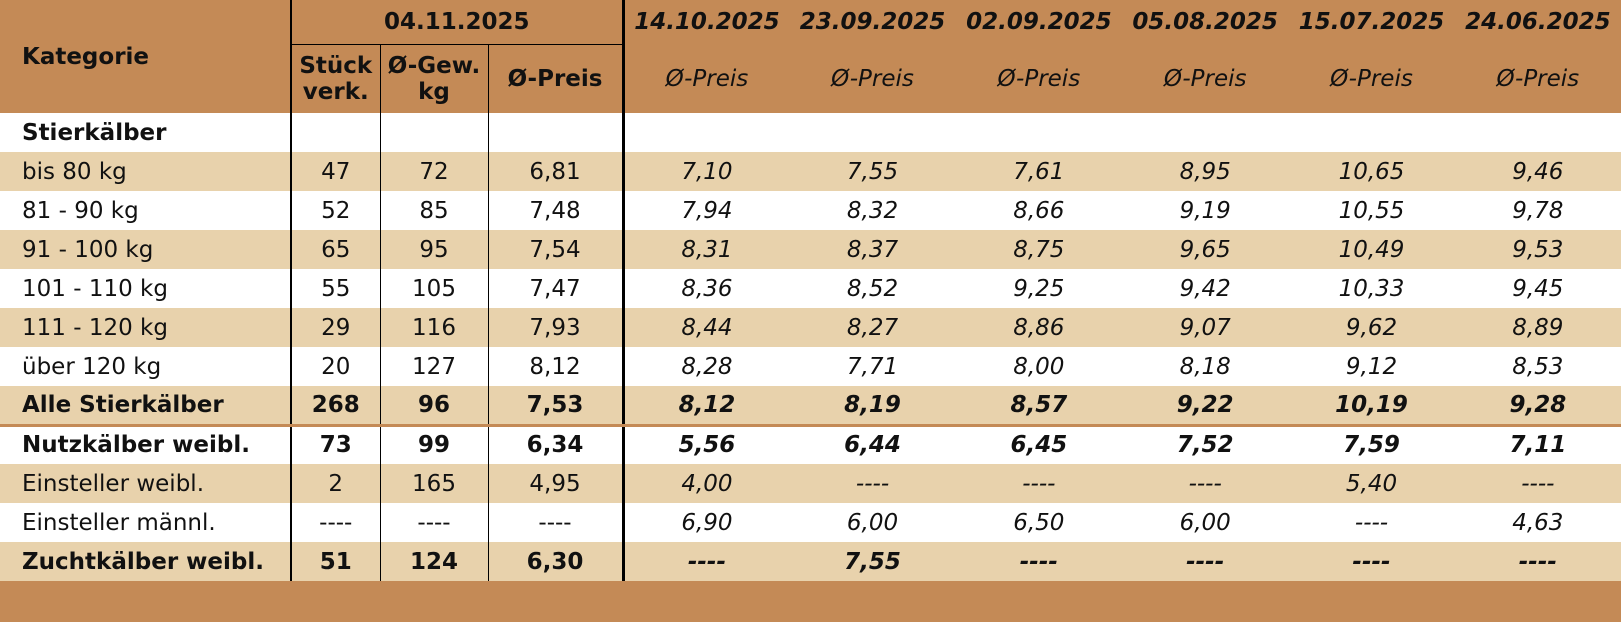  Describe the element at coordinates (434, 444) in the screenshot. I see `cell: 99` at that location.